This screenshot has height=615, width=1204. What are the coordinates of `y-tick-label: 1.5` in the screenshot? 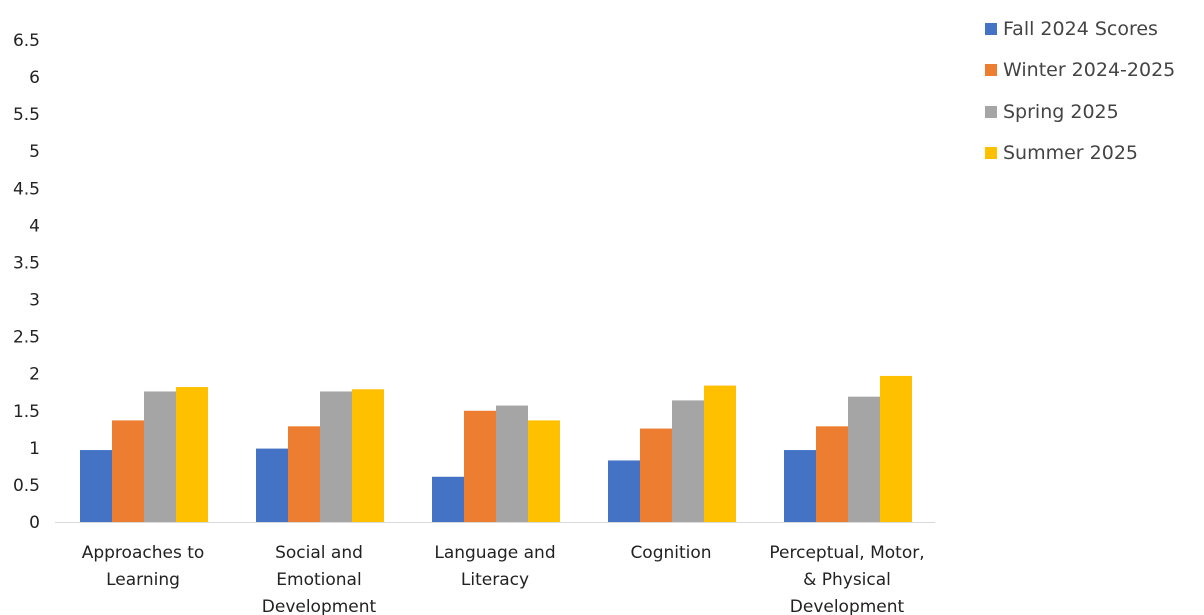 It's located at (26, 412).